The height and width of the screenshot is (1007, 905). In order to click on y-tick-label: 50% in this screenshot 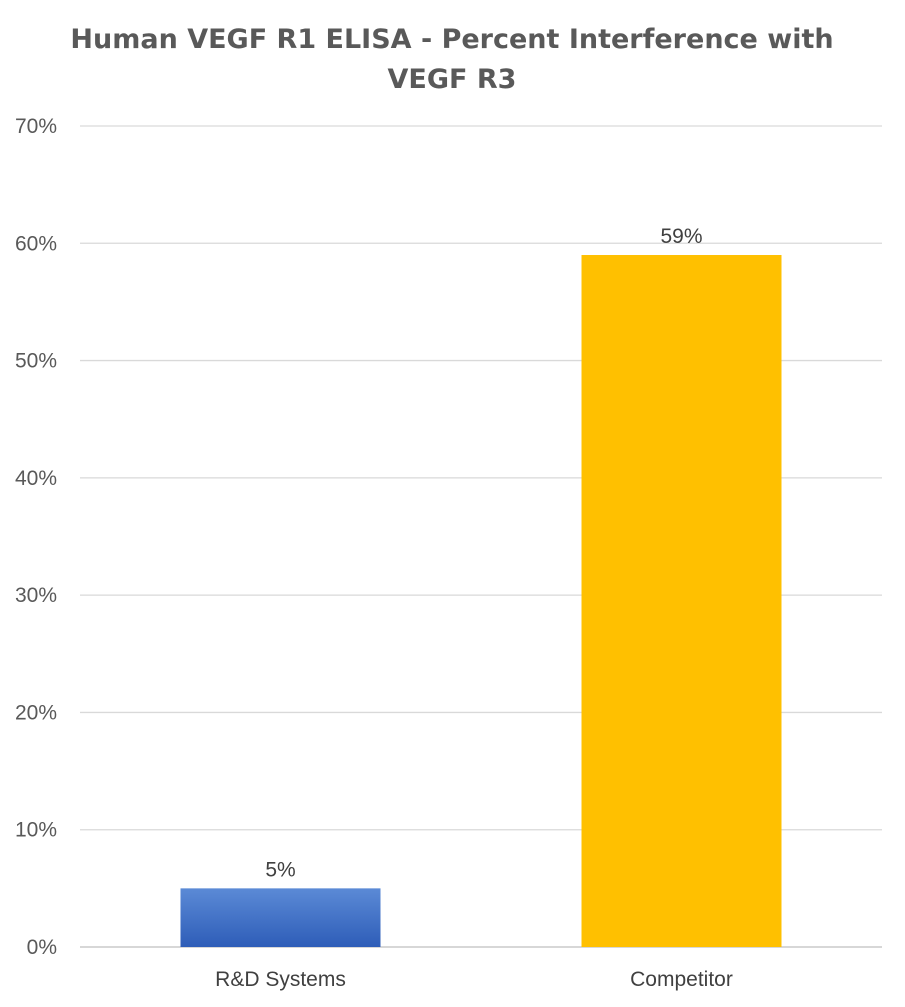, I will do `click(36, 361)`.